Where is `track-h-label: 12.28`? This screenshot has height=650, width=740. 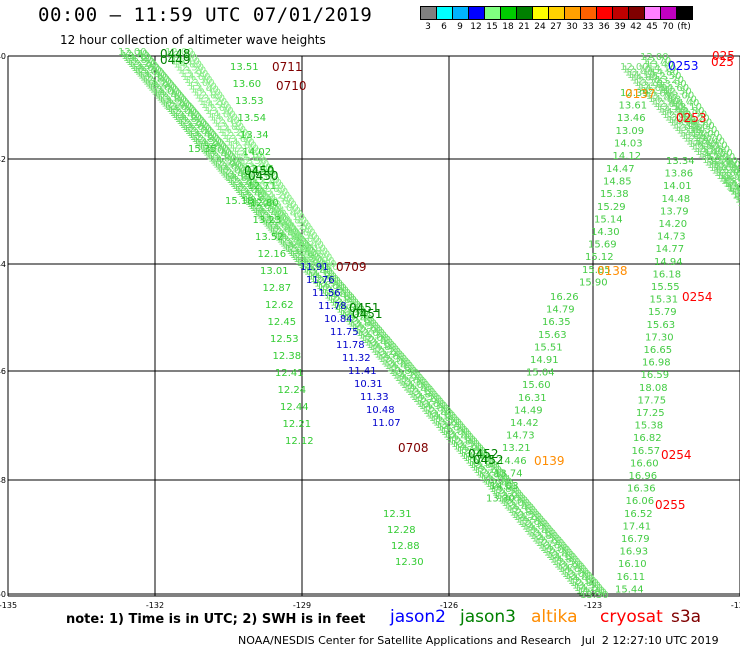
track-h-label: 12.28 is located at coordinates (401, 530).